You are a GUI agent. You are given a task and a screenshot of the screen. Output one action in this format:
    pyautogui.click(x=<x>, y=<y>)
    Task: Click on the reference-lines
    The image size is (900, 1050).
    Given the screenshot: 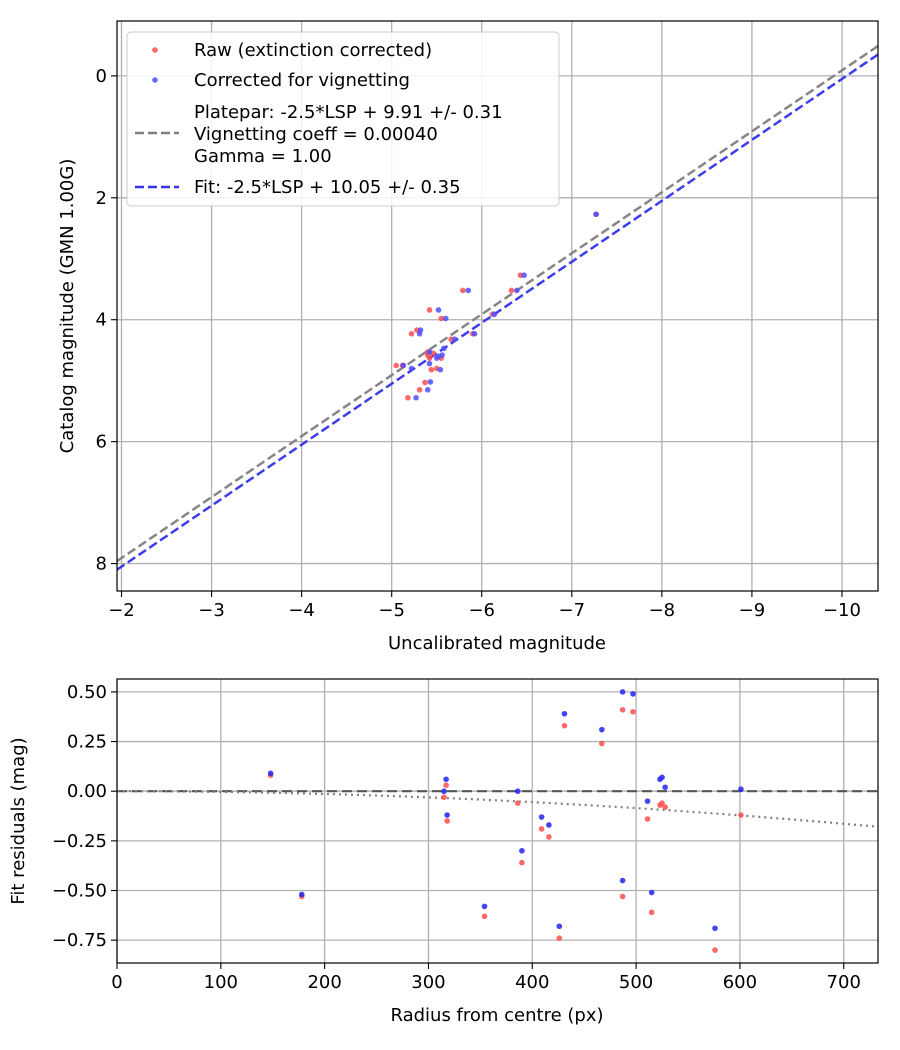 What is the action you would take?
    pyautogui.click(x=497, y=809)
    